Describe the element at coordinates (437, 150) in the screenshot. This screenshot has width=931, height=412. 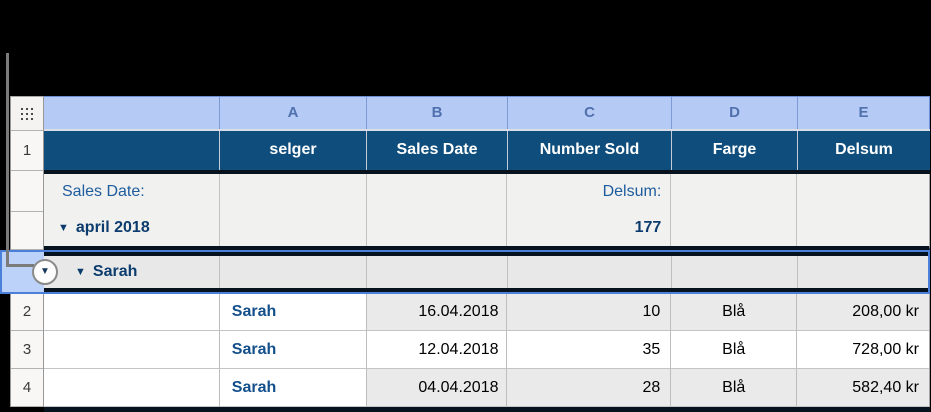
I see `header-cell-sales-date: Sales Date` at that location.